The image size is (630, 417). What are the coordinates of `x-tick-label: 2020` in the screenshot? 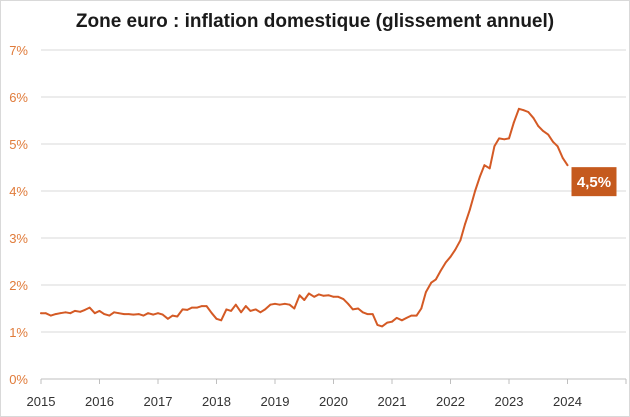 It's located at (333, 401).